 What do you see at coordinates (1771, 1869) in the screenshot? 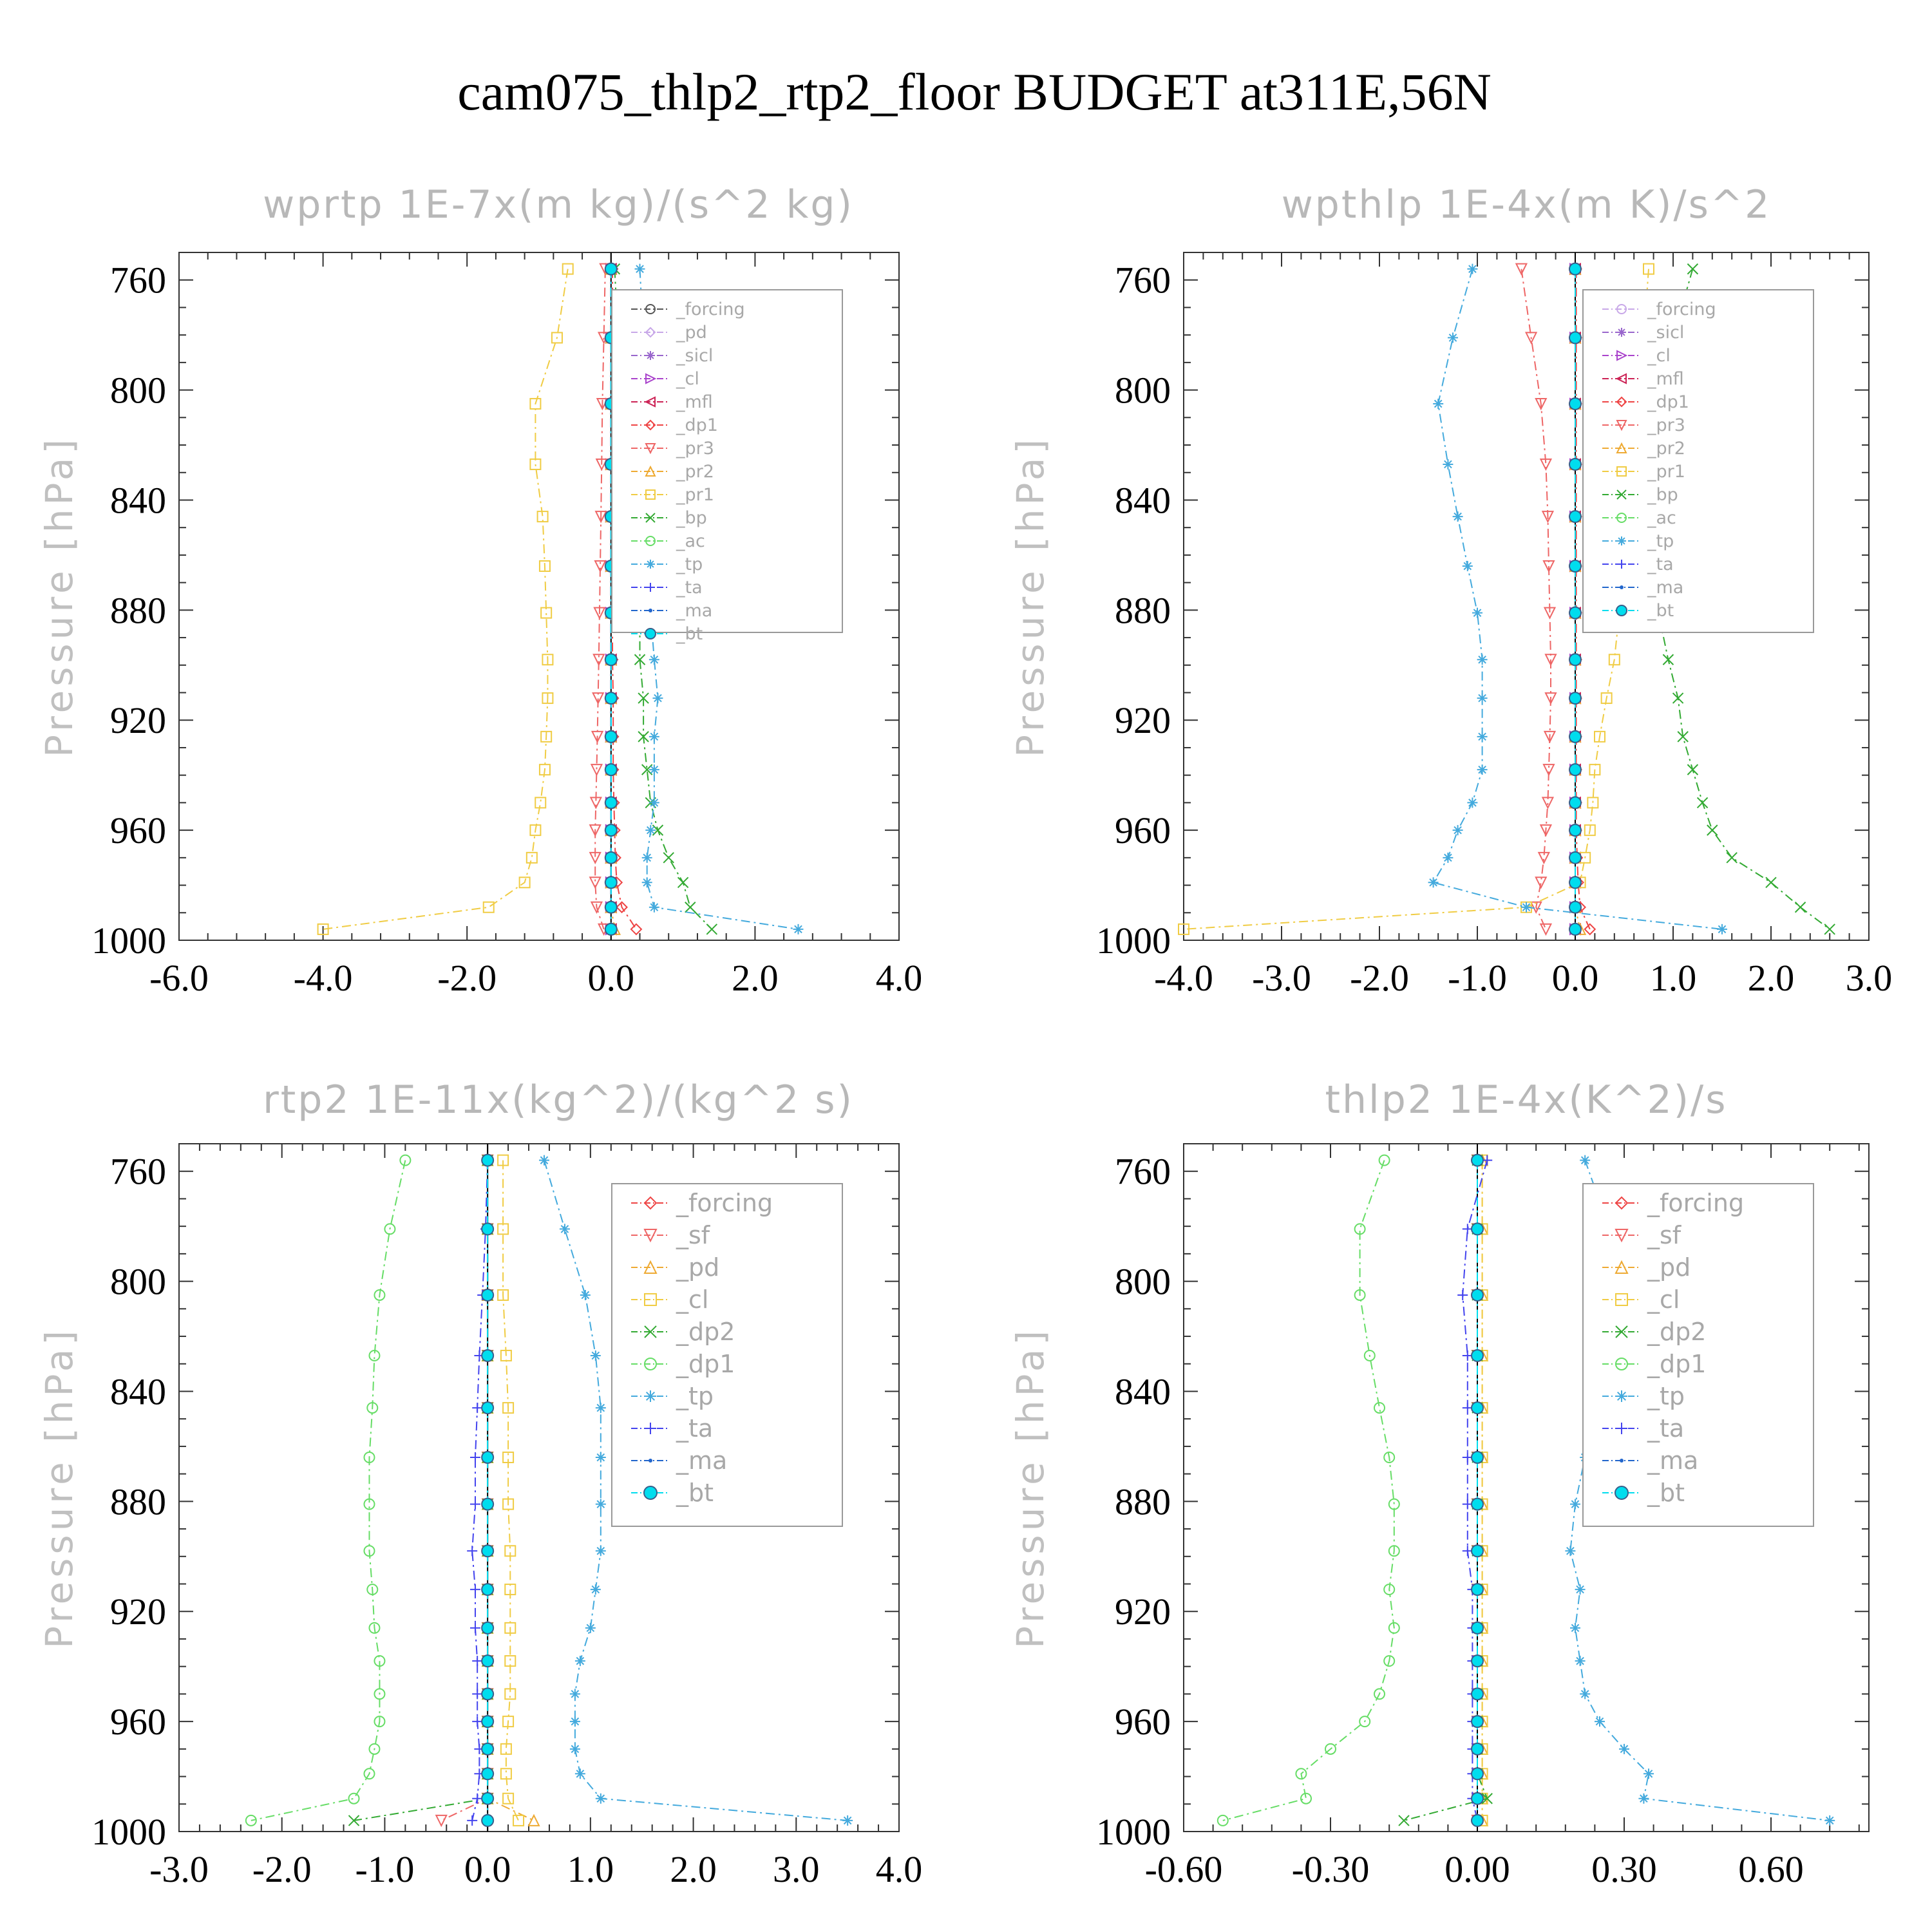
I see `x-tick-label: 0.60` at bounding box center [1771, 1869].